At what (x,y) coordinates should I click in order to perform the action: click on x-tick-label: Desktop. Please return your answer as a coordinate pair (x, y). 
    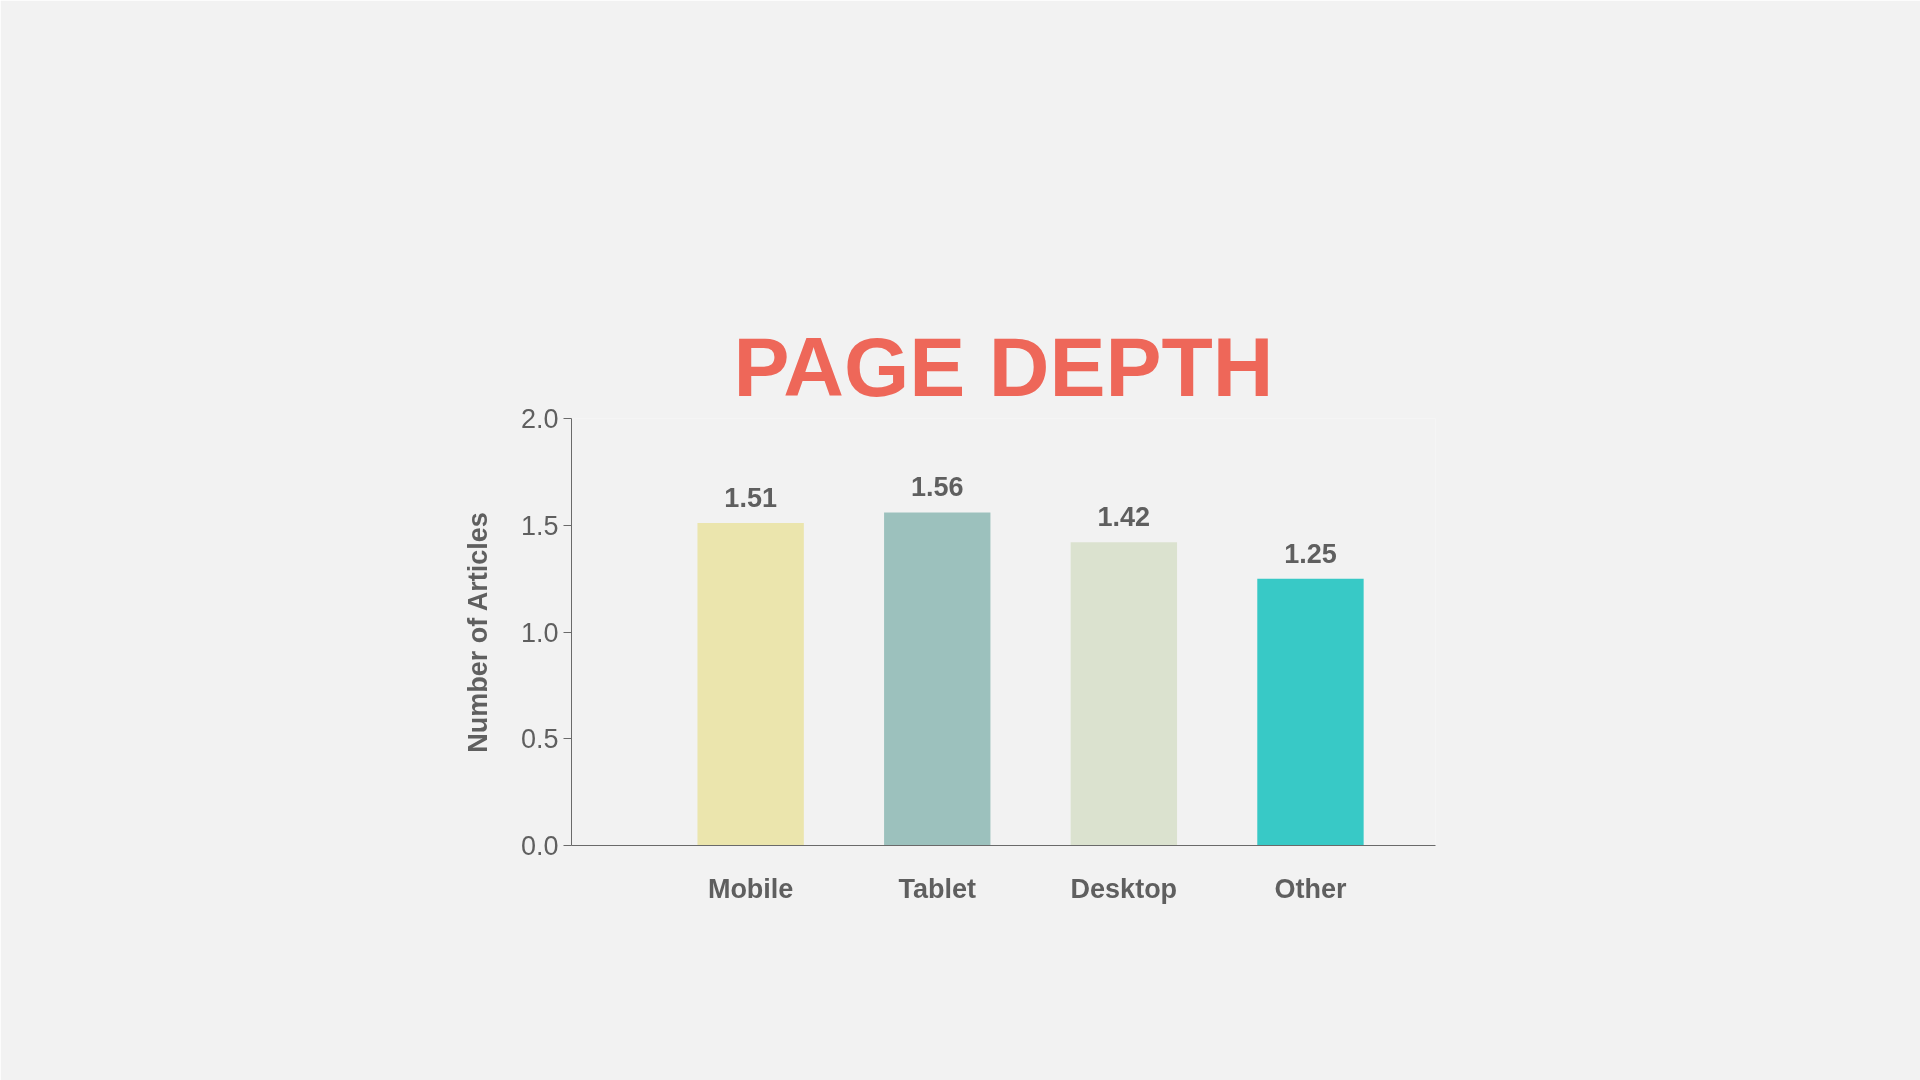
    Looking at the image, I should click on (1124, 888).